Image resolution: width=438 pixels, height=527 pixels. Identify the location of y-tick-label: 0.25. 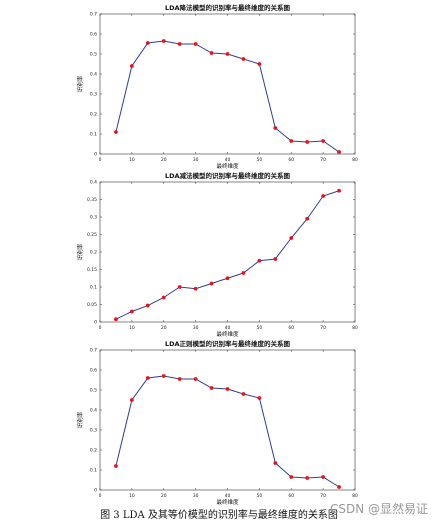
(92, 235).